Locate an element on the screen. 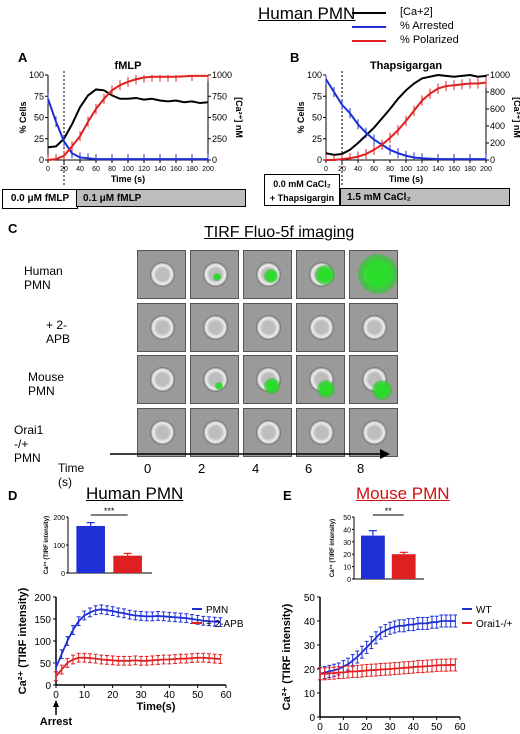  inset-y-tick-label: 20 is located at coordinates (347, 555).